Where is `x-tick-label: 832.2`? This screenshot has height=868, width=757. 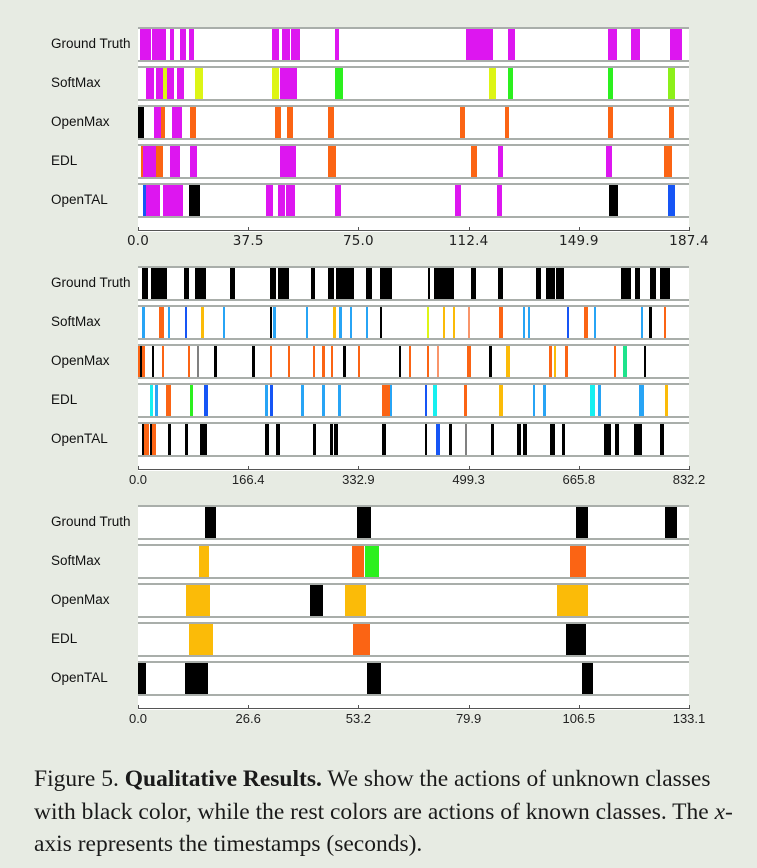
x-tick-label: 832.2 is located at coordinates (689, 479).